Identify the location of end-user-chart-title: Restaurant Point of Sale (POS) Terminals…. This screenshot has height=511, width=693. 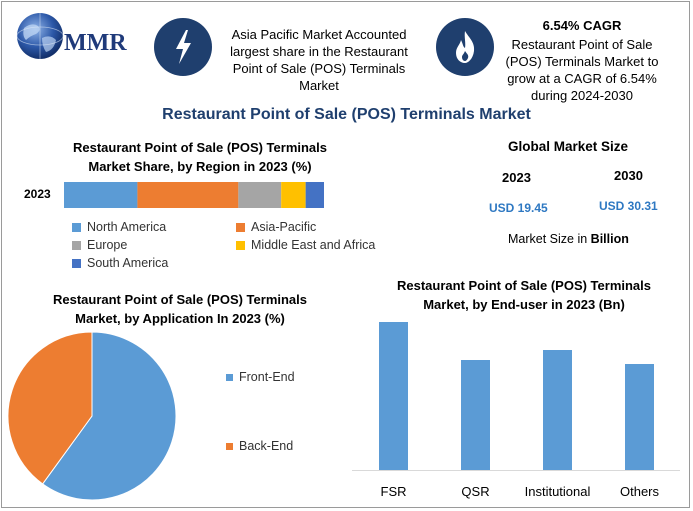
(524, 295).